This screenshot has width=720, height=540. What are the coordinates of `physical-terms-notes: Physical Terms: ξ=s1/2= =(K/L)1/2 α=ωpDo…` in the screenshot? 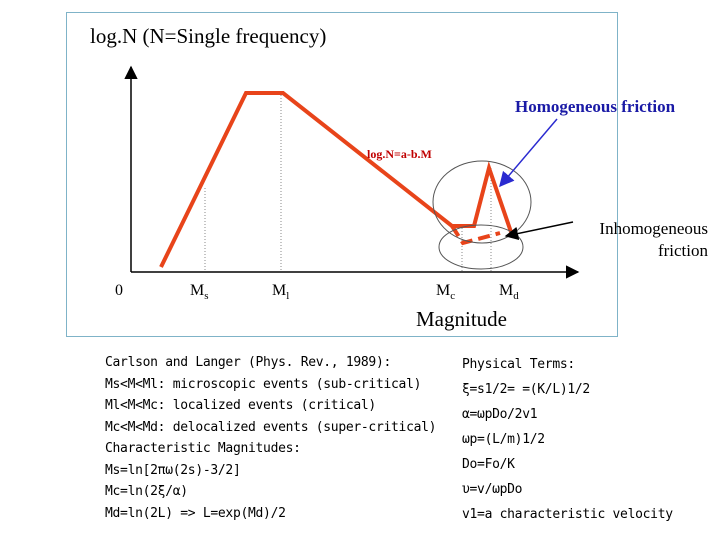 It's located at (567, 439).